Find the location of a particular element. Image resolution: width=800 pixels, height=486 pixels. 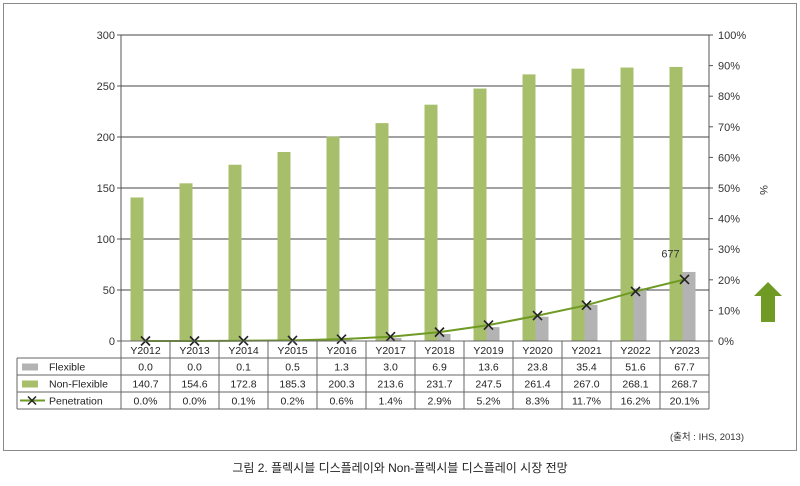

data-label: 3.0 is located at coordinates (390, 368).